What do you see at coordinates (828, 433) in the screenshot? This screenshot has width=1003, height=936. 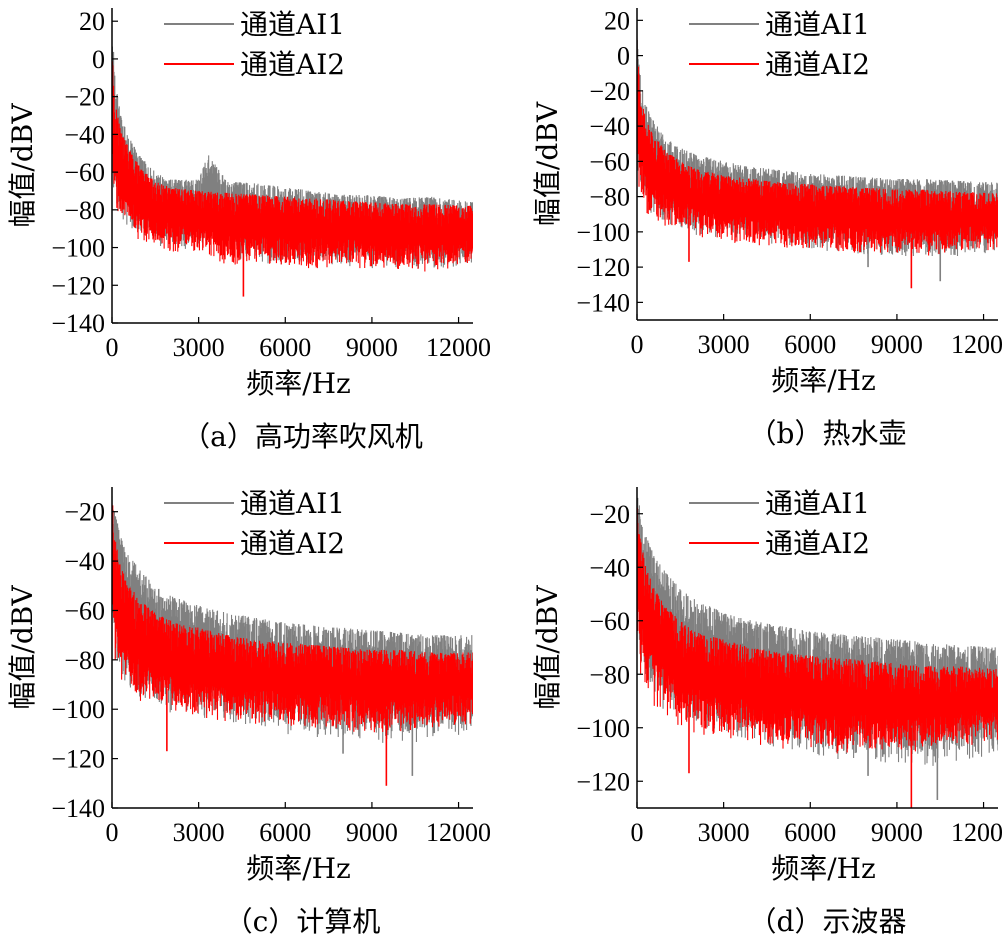 I see `panel-caption: （b）热水壶` at bounding box center [828, 433].